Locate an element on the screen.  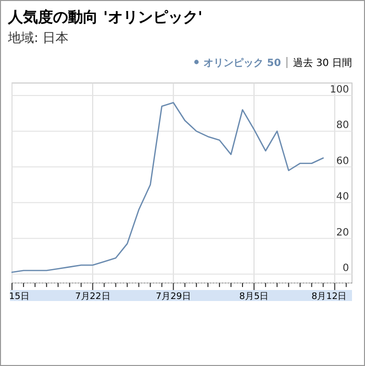
y-tick-label: 0 is located at coordinates (345, 268).